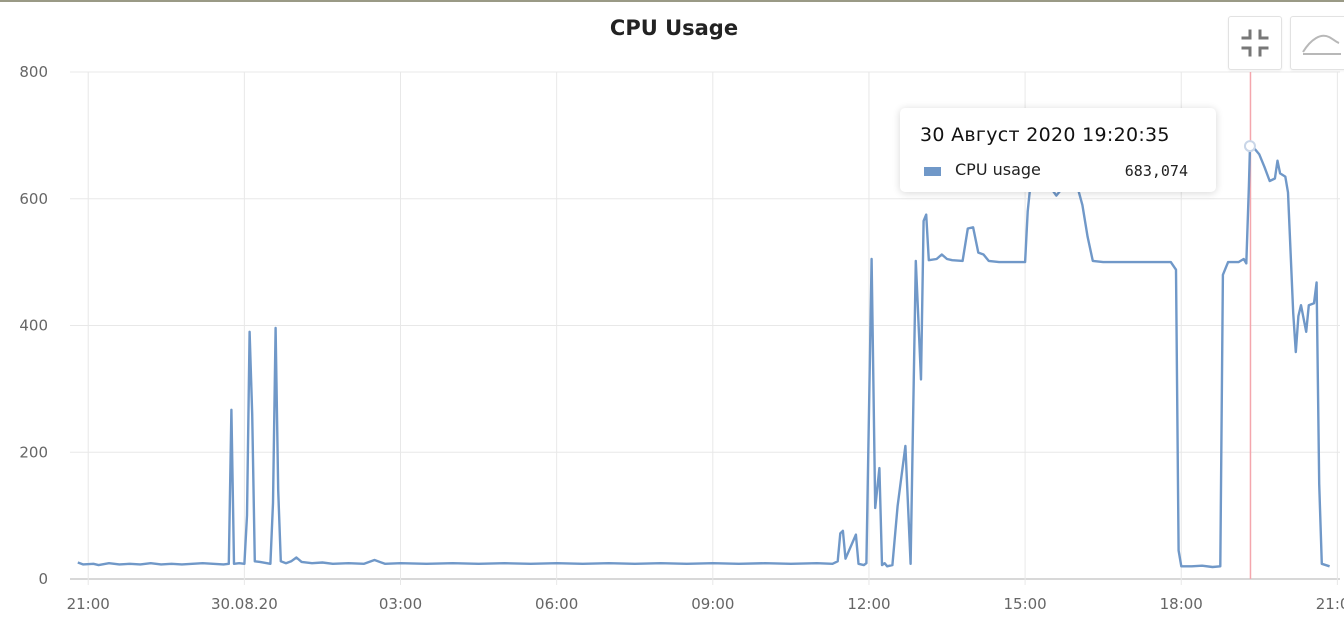 The height and width of the screenshot is (627, 1344). Describe the element at coordinates (33, 199) in the screenshot. I see `y-tick-label: 600` at that location.